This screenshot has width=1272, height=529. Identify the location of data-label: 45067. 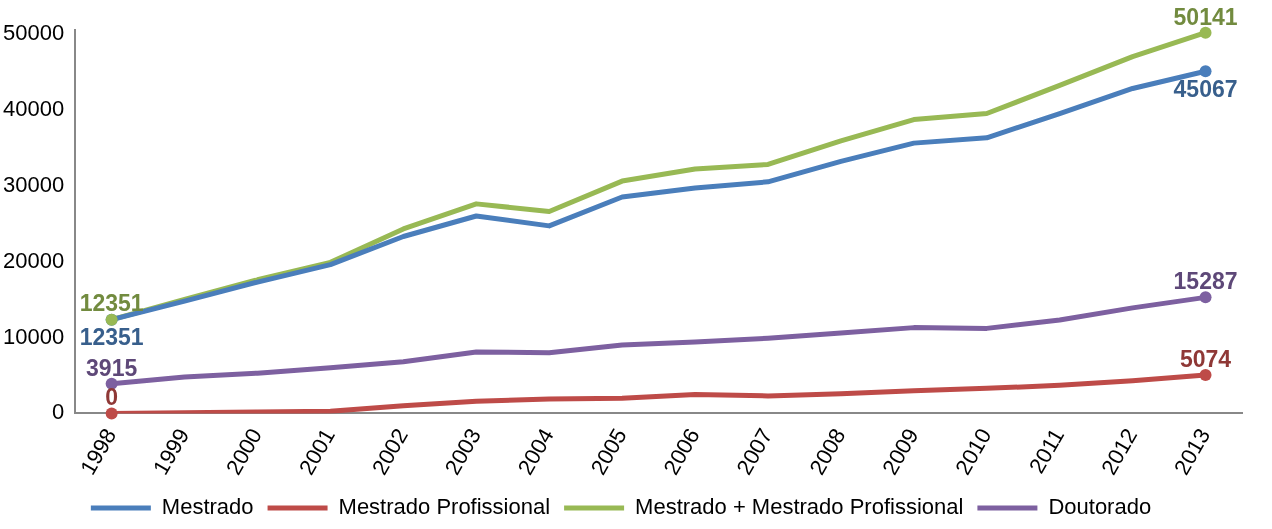
(1205, 89).